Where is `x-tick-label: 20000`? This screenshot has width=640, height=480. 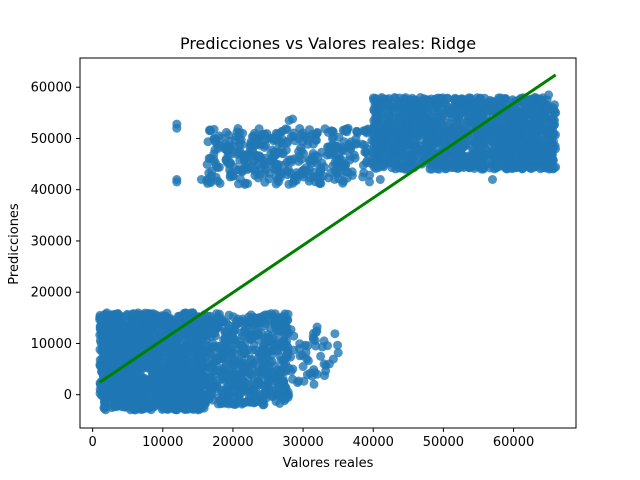 x-tick-label: 20000 is located at coordinates (232, 442).